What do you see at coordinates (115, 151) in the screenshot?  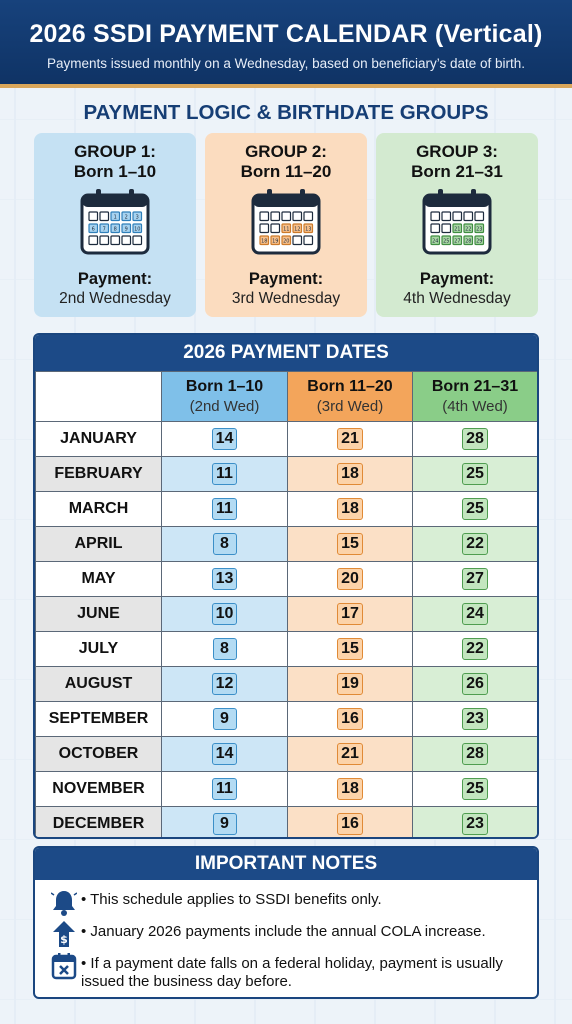 I see `group-title: GROUP 1:` at bounding box center [115, 151].